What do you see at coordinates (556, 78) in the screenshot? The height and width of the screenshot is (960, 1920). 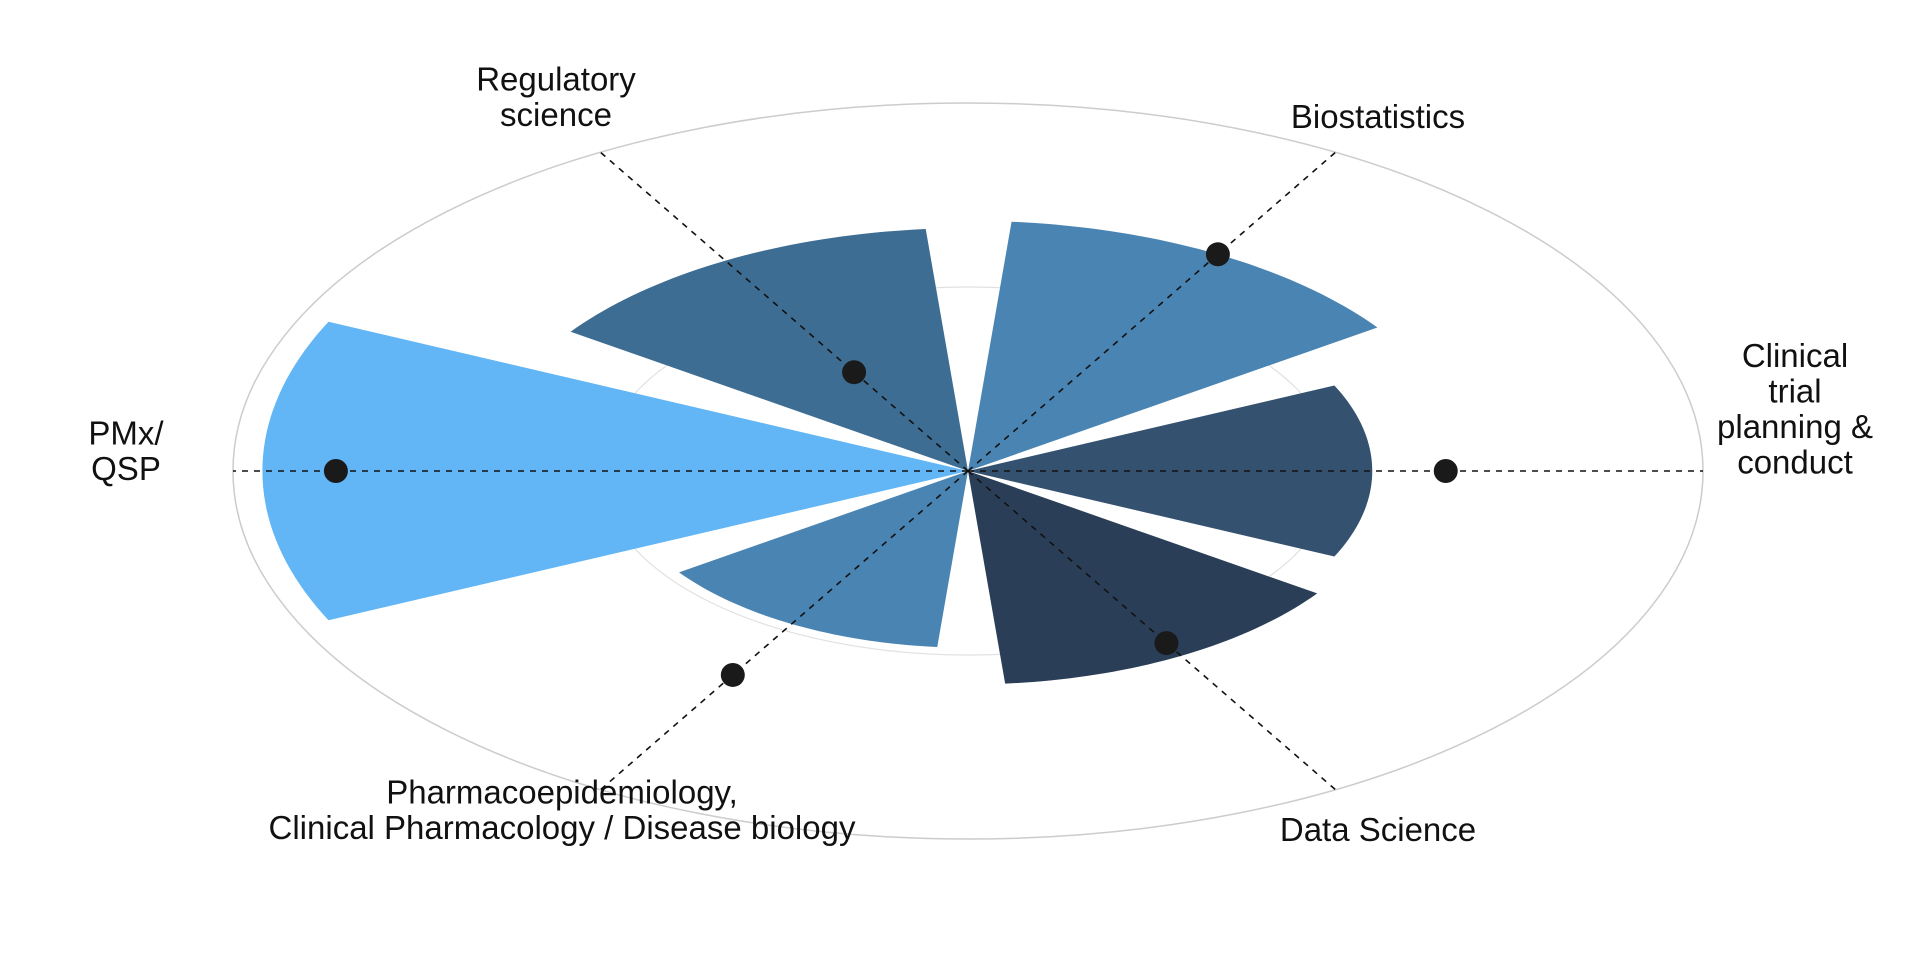 I see `category-label: Regulatory` at bounding box center [556, 78].